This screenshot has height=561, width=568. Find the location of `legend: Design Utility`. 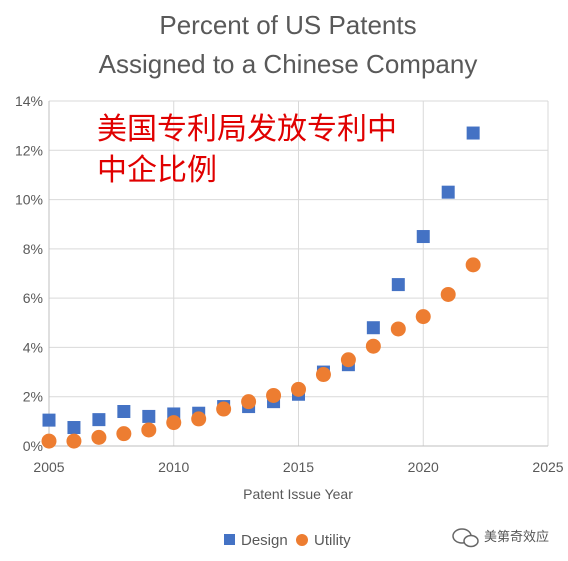

legend: Design Utility is located at coordinates (287, 540).